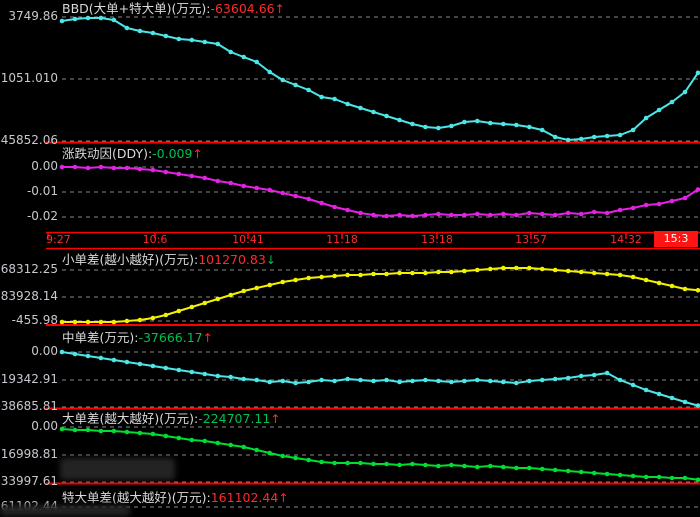 The width and height of the screenshot is (700, 517). Describe the element at coordinates (676, 239) in the screenshot. I see `current-time-badge: 15:3` at that location.